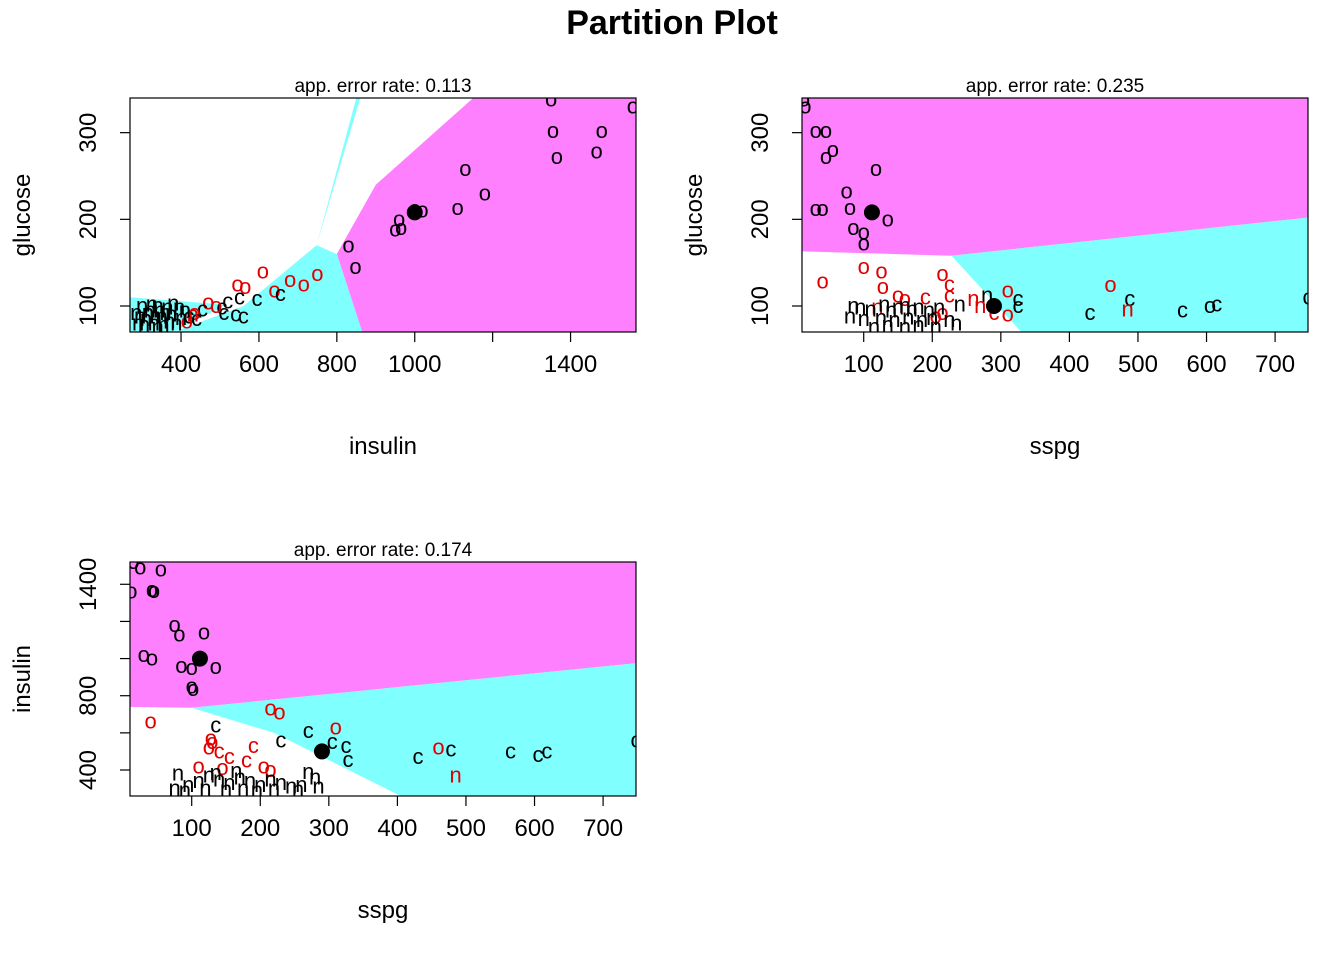 The image size is (1344, 960). I want to click on x-tick-label: 200, so click(260, 828).